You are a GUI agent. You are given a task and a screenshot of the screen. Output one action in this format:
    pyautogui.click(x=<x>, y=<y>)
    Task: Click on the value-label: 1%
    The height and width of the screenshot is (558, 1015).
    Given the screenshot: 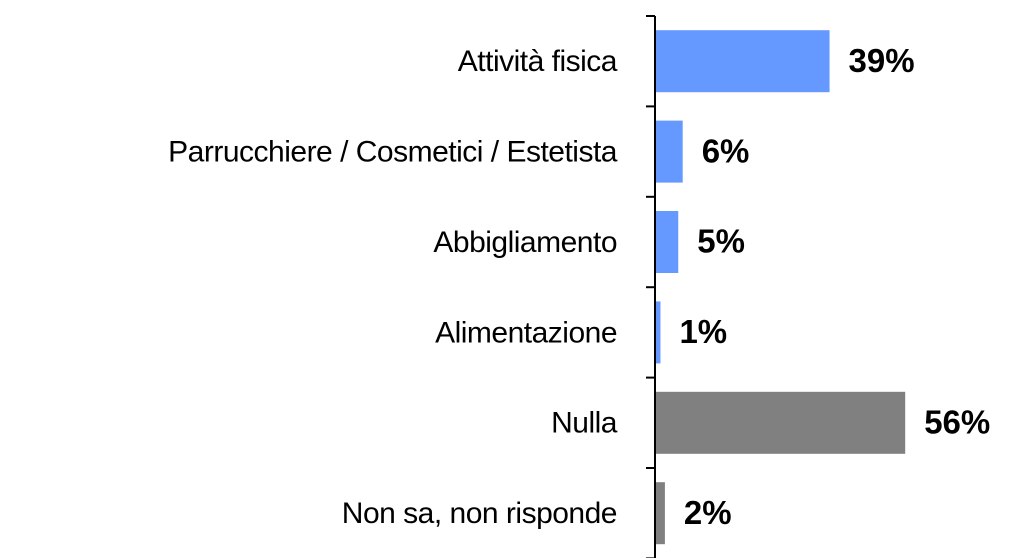 What is the action you would take?
    pyautogui.click(x=703, y=331)
    